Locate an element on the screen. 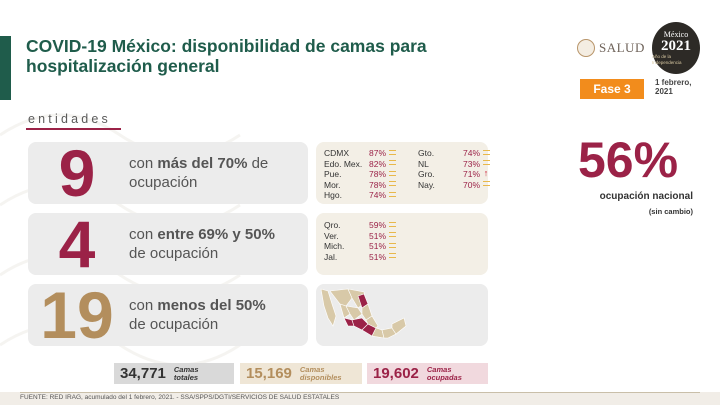  report-date: 1 febrero, 2021 is located at coordinates (673, 87).